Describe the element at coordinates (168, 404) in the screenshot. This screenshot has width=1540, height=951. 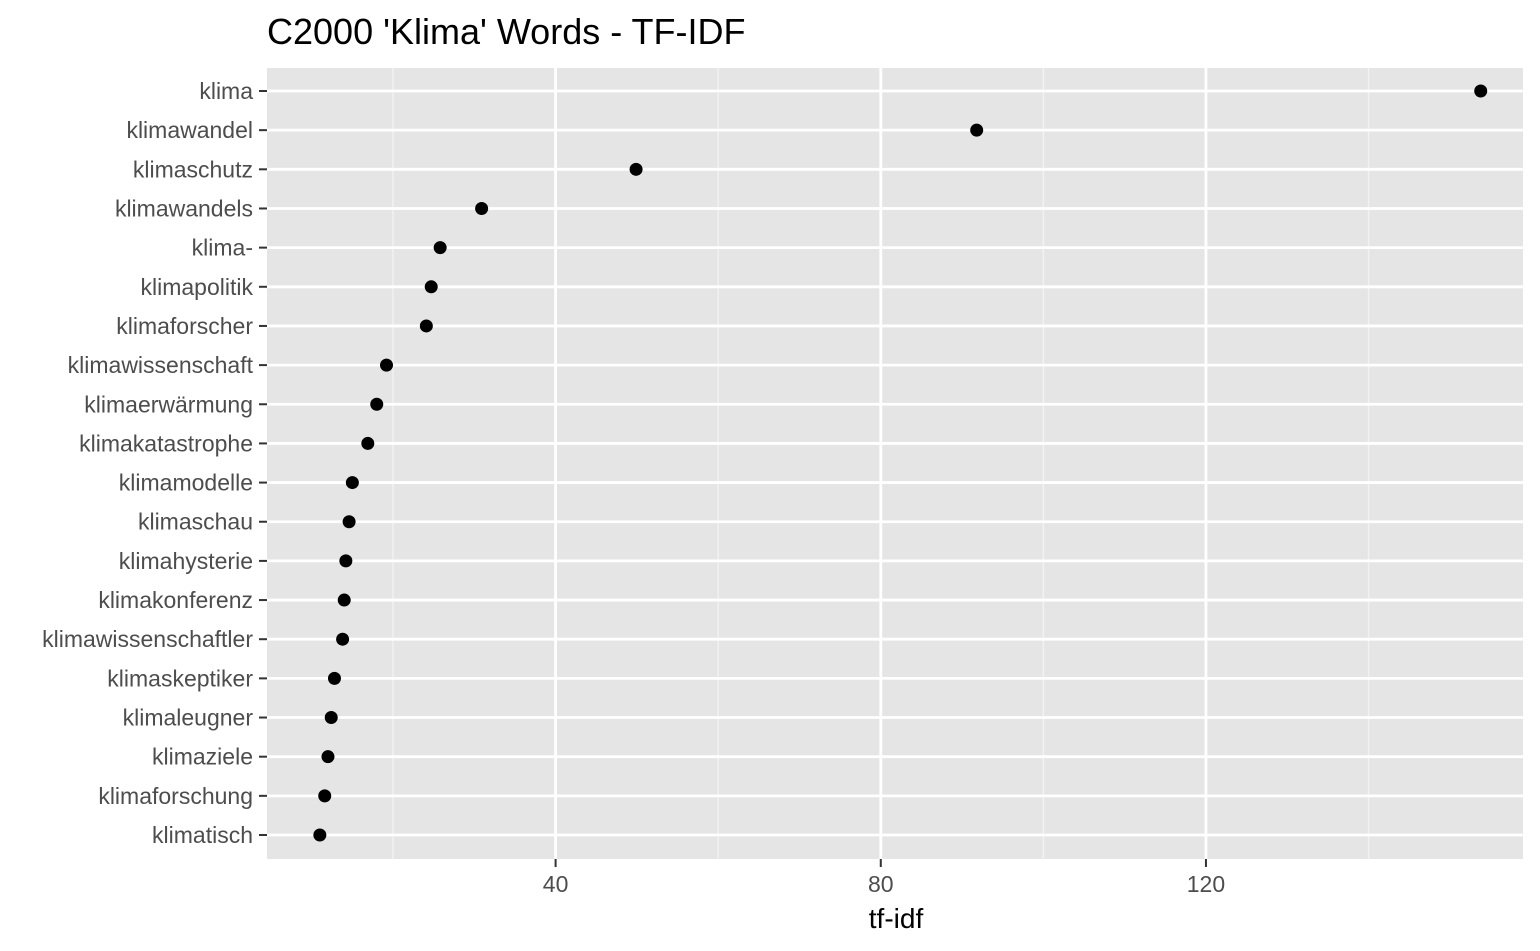
I see `y-tick-label: klimaerwärmung` at that location.